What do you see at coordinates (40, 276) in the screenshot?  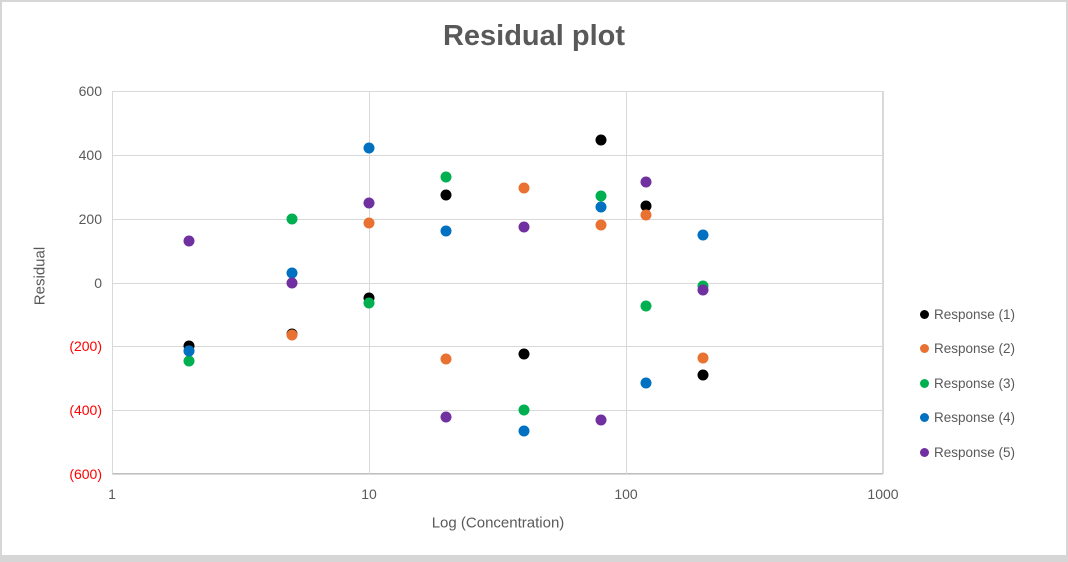 I see `y-axis-title: Residual` at bounding box center [40, 276].